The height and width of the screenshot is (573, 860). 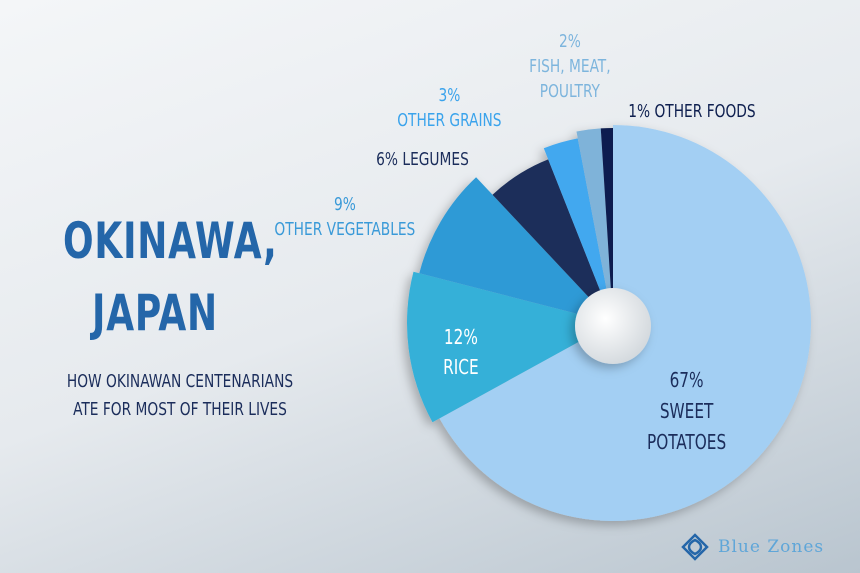 I want to click on pie-slice-other-vegetables, so click(x=516, y=250).